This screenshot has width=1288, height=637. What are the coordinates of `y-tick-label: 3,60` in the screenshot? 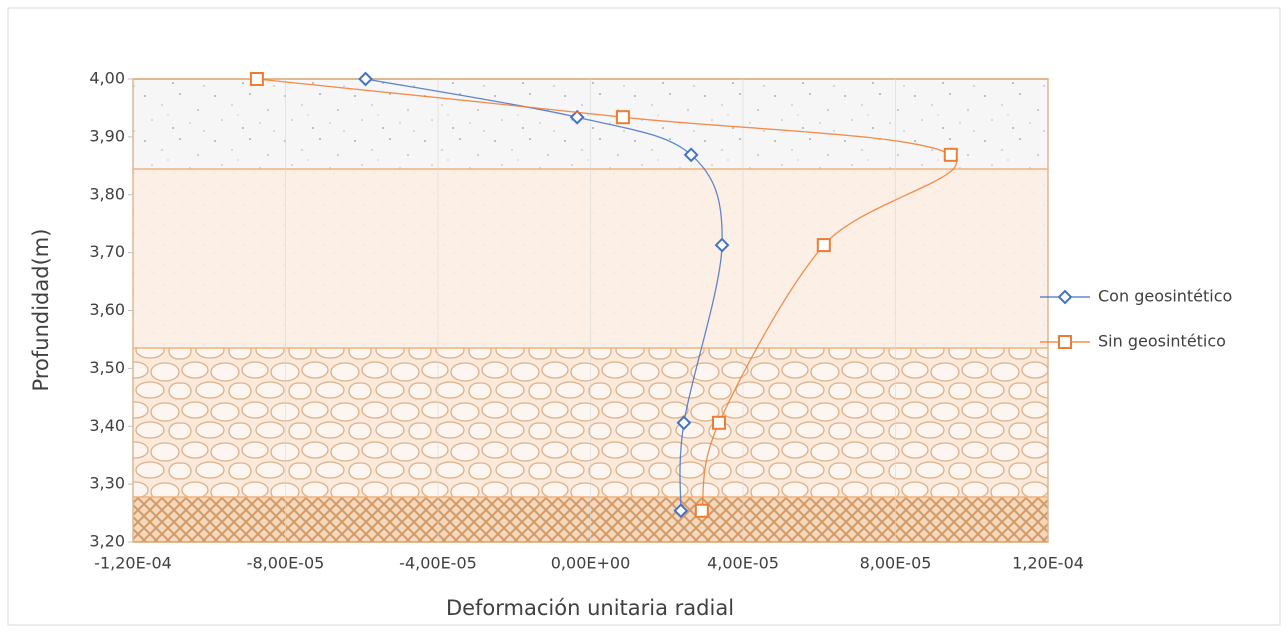 It's located at (107, 309).